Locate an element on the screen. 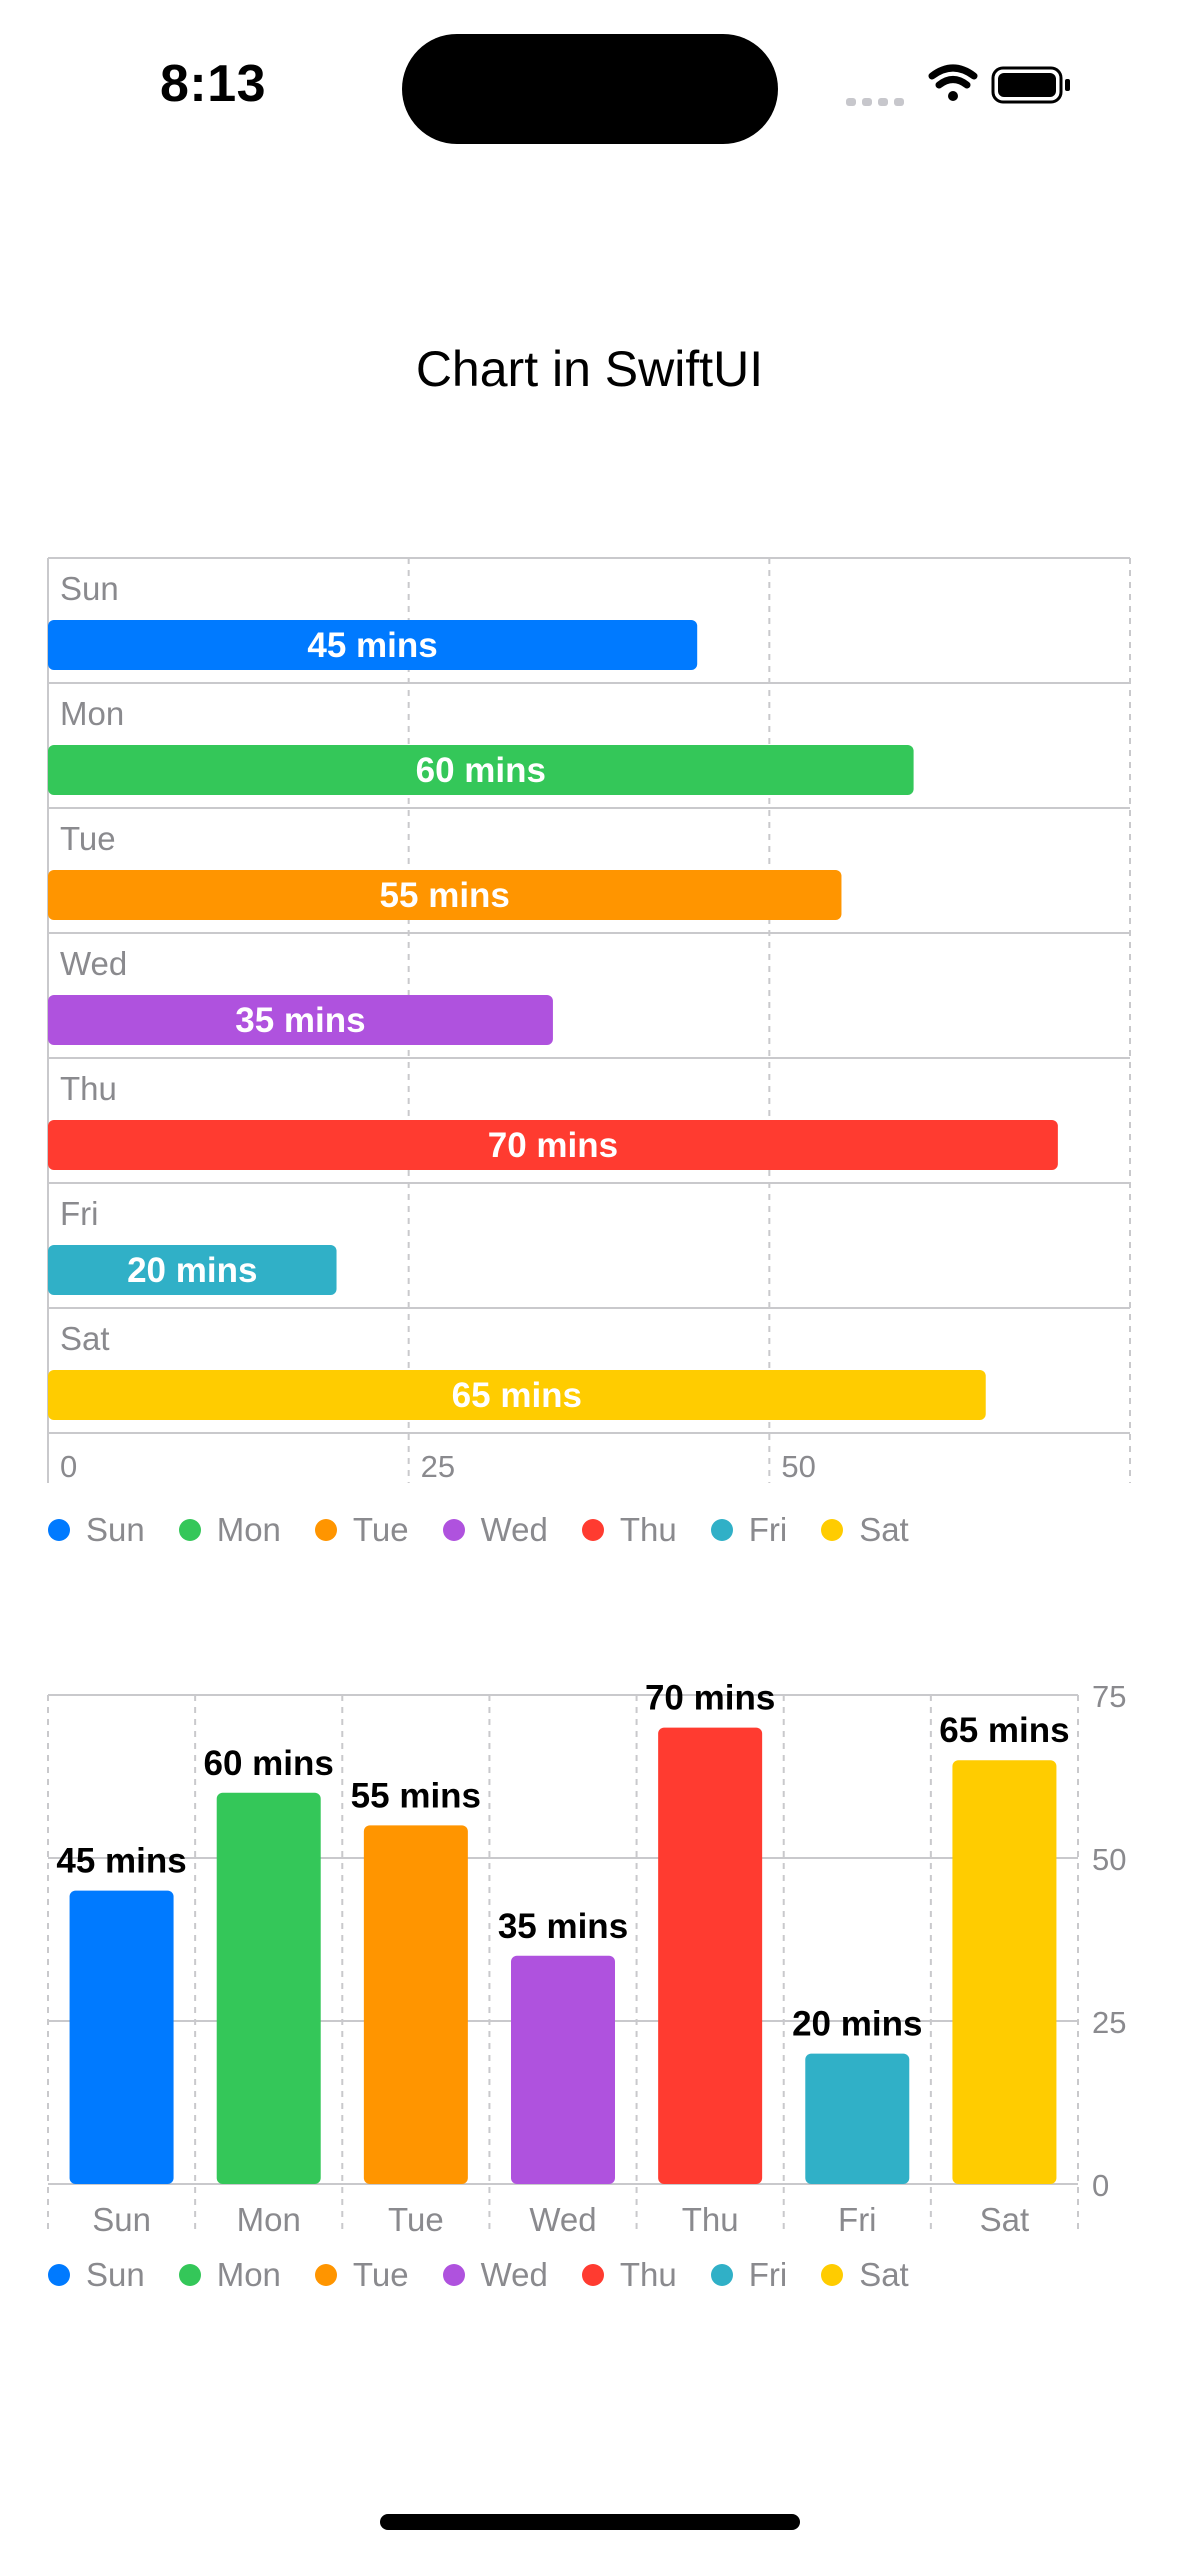 This screenshot has height=2556, width=1179. chart-legend-horizontal: Sun Mon Tue Wed Thu Fri Sat is located at coordinates (495, 1530).